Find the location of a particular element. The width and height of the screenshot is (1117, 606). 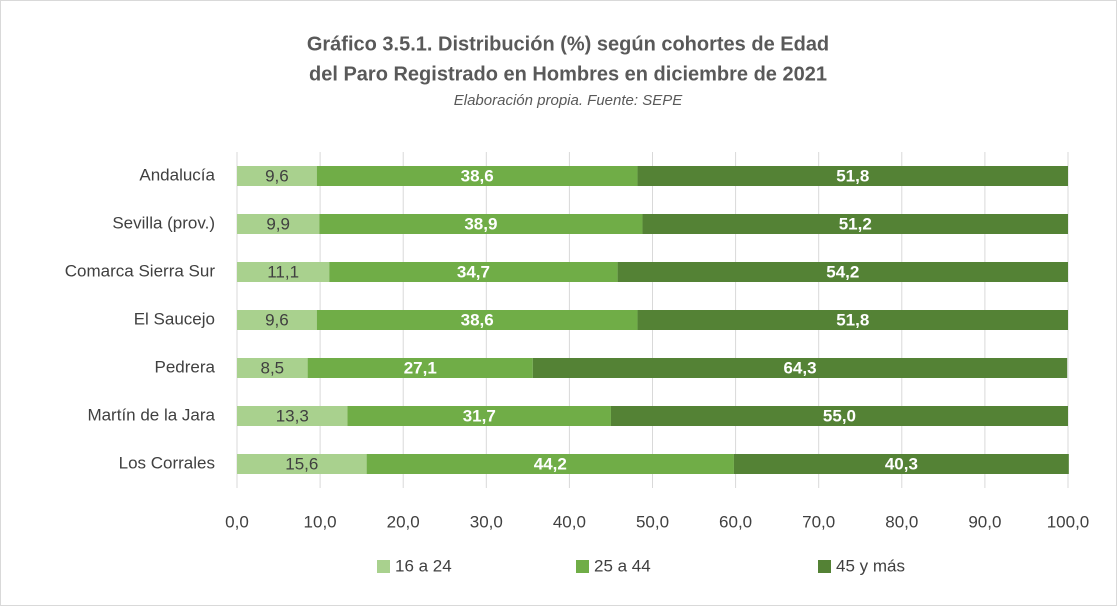

data-label: 8,5 is located at coordinates (272, 367).